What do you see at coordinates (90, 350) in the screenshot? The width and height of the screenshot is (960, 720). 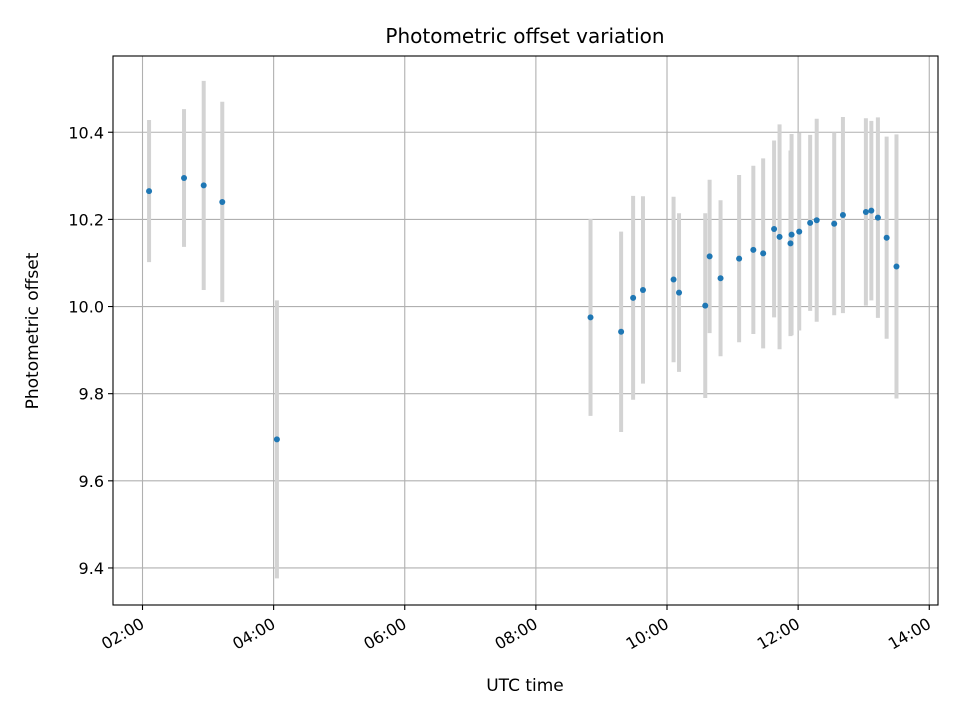 I see `y-axis: 9.4 9.6 9.8 10.0 10.2 10.4` at bounding box center [90, 350].